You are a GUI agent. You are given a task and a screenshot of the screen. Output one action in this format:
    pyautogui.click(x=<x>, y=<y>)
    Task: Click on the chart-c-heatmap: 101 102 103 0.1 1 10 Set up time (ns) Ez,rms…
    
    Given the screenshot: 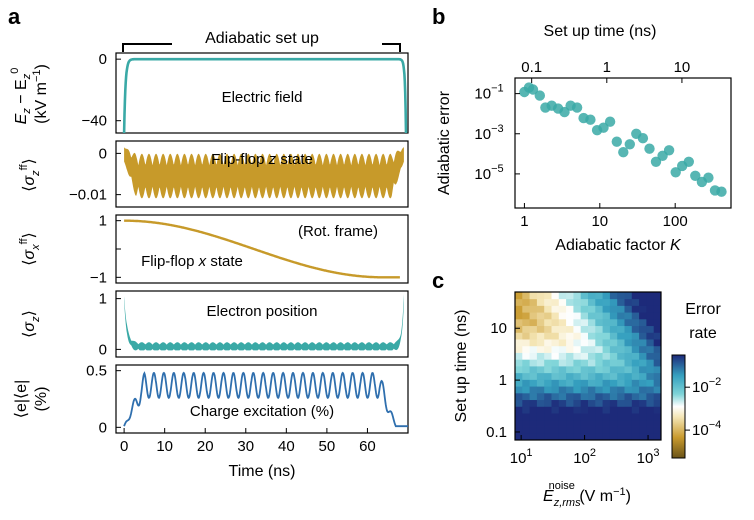 What is the action you would take?
    pyautogui.click(x=587, y=400)
    